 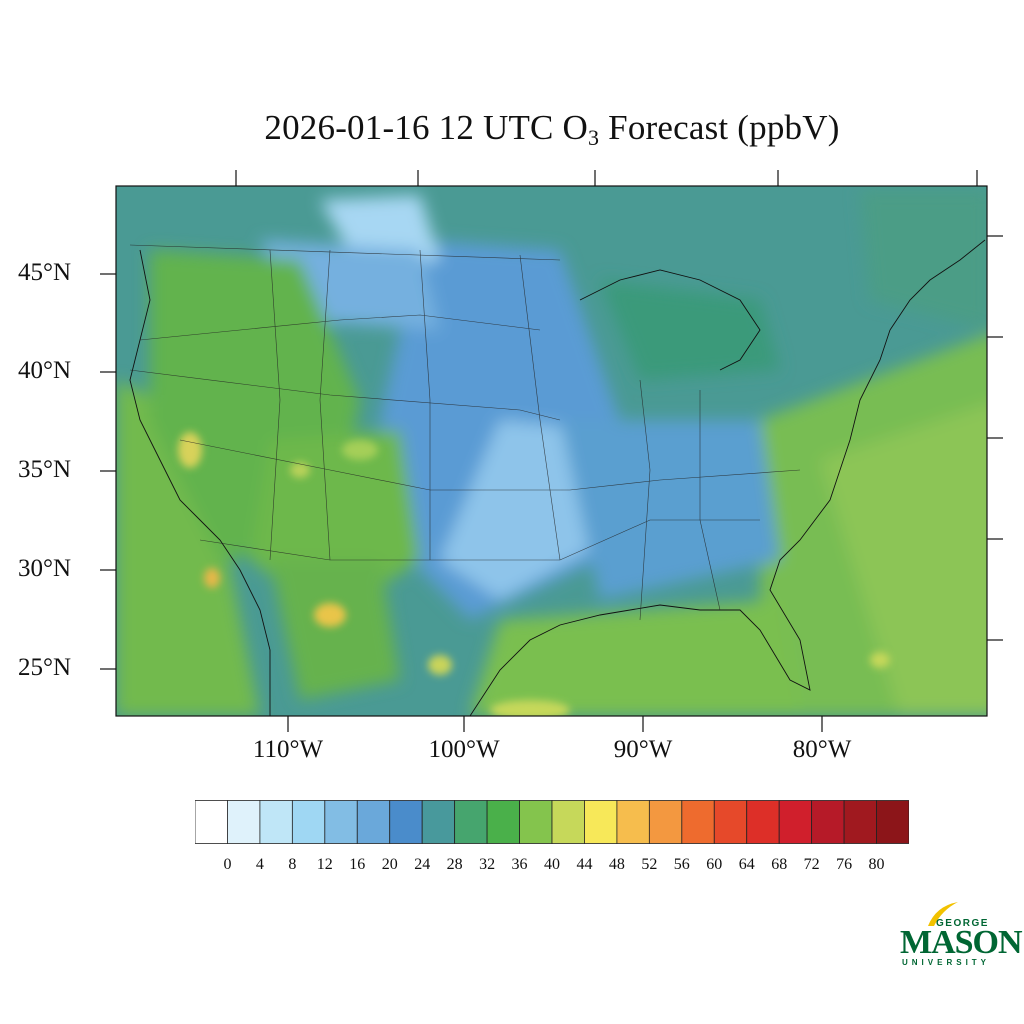 I want to click on legend-tick-label: 44, so click(x=584, y=864).